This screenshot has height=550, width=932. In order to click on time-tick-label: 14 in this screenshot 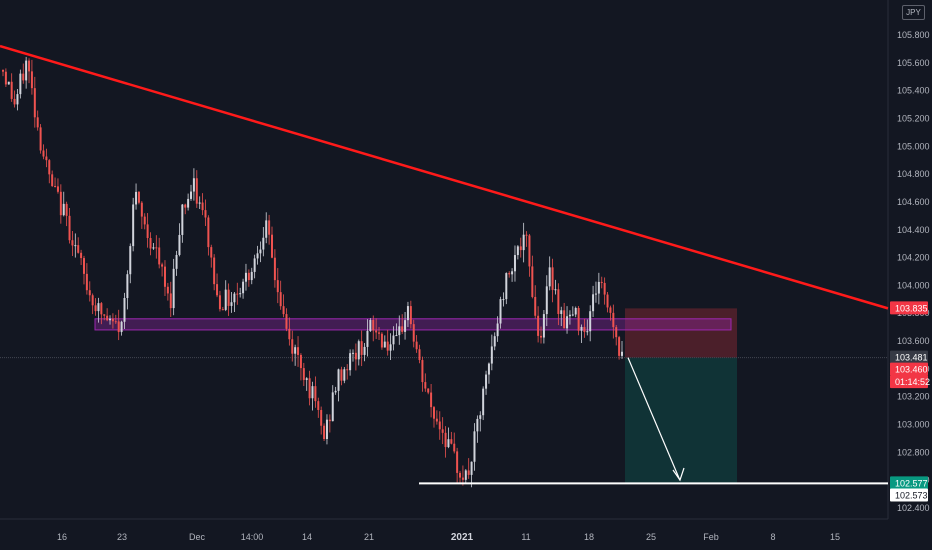, I will do `click(307, 537)`.